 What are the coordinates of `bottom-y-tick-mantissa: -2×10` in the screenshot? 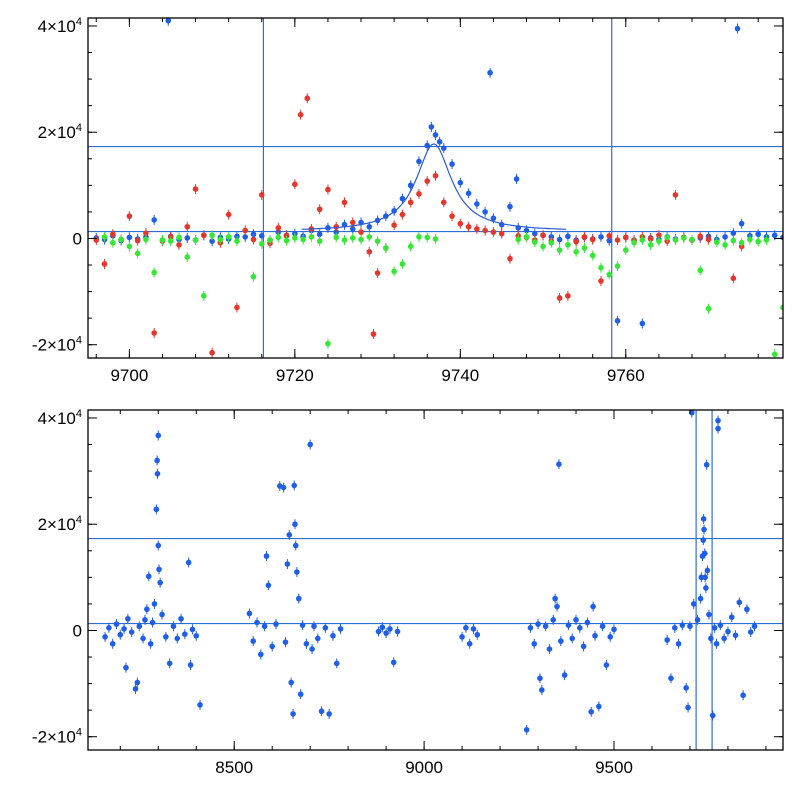 It's located at (54, 737).